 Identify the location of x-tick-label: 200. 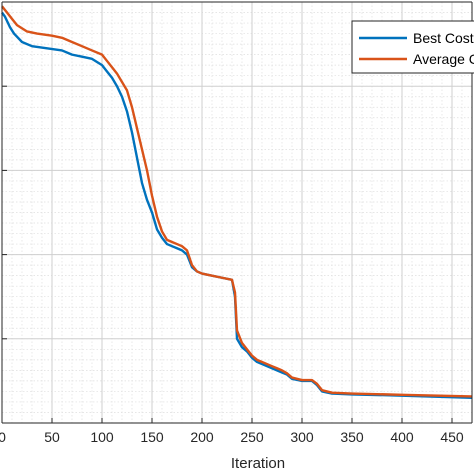
(202, 437).